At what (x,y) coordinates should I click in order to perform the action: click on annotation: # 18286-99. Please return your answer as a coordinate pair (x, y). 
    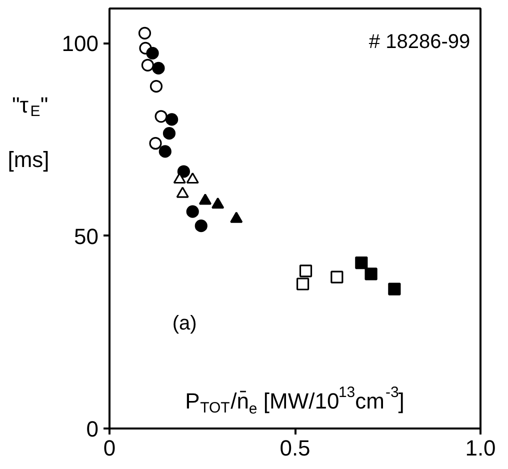
    Looking at the image, I should click on (419, 42).